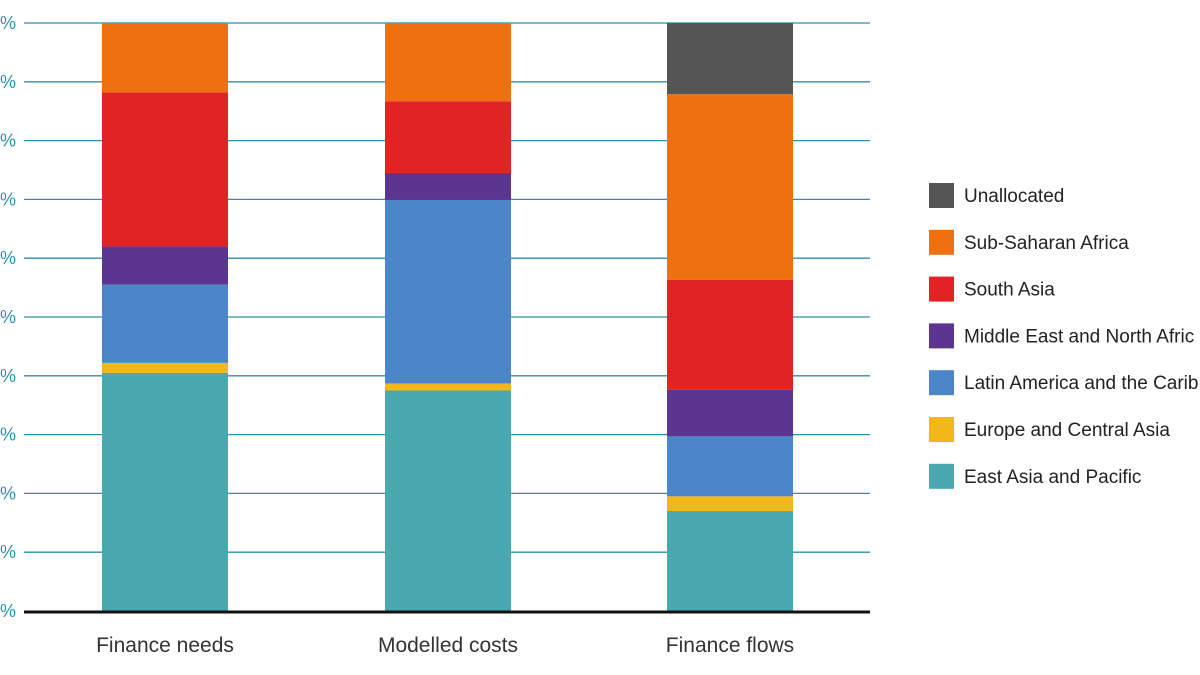 This screenshot has height=675, width=1200. I want to click on y-tick-label-40: %, so click(8, 376).